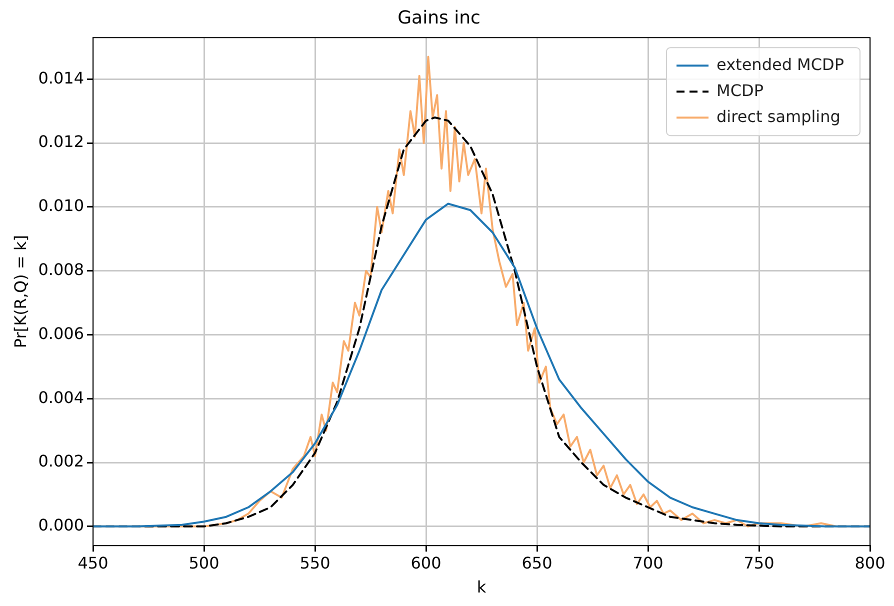 Image resolution: width=894 pixels, height=606 pixels. Describe the element at coordinates (61, 333) in the screenshot. I see `y-tick-label: 0.006` at that location.